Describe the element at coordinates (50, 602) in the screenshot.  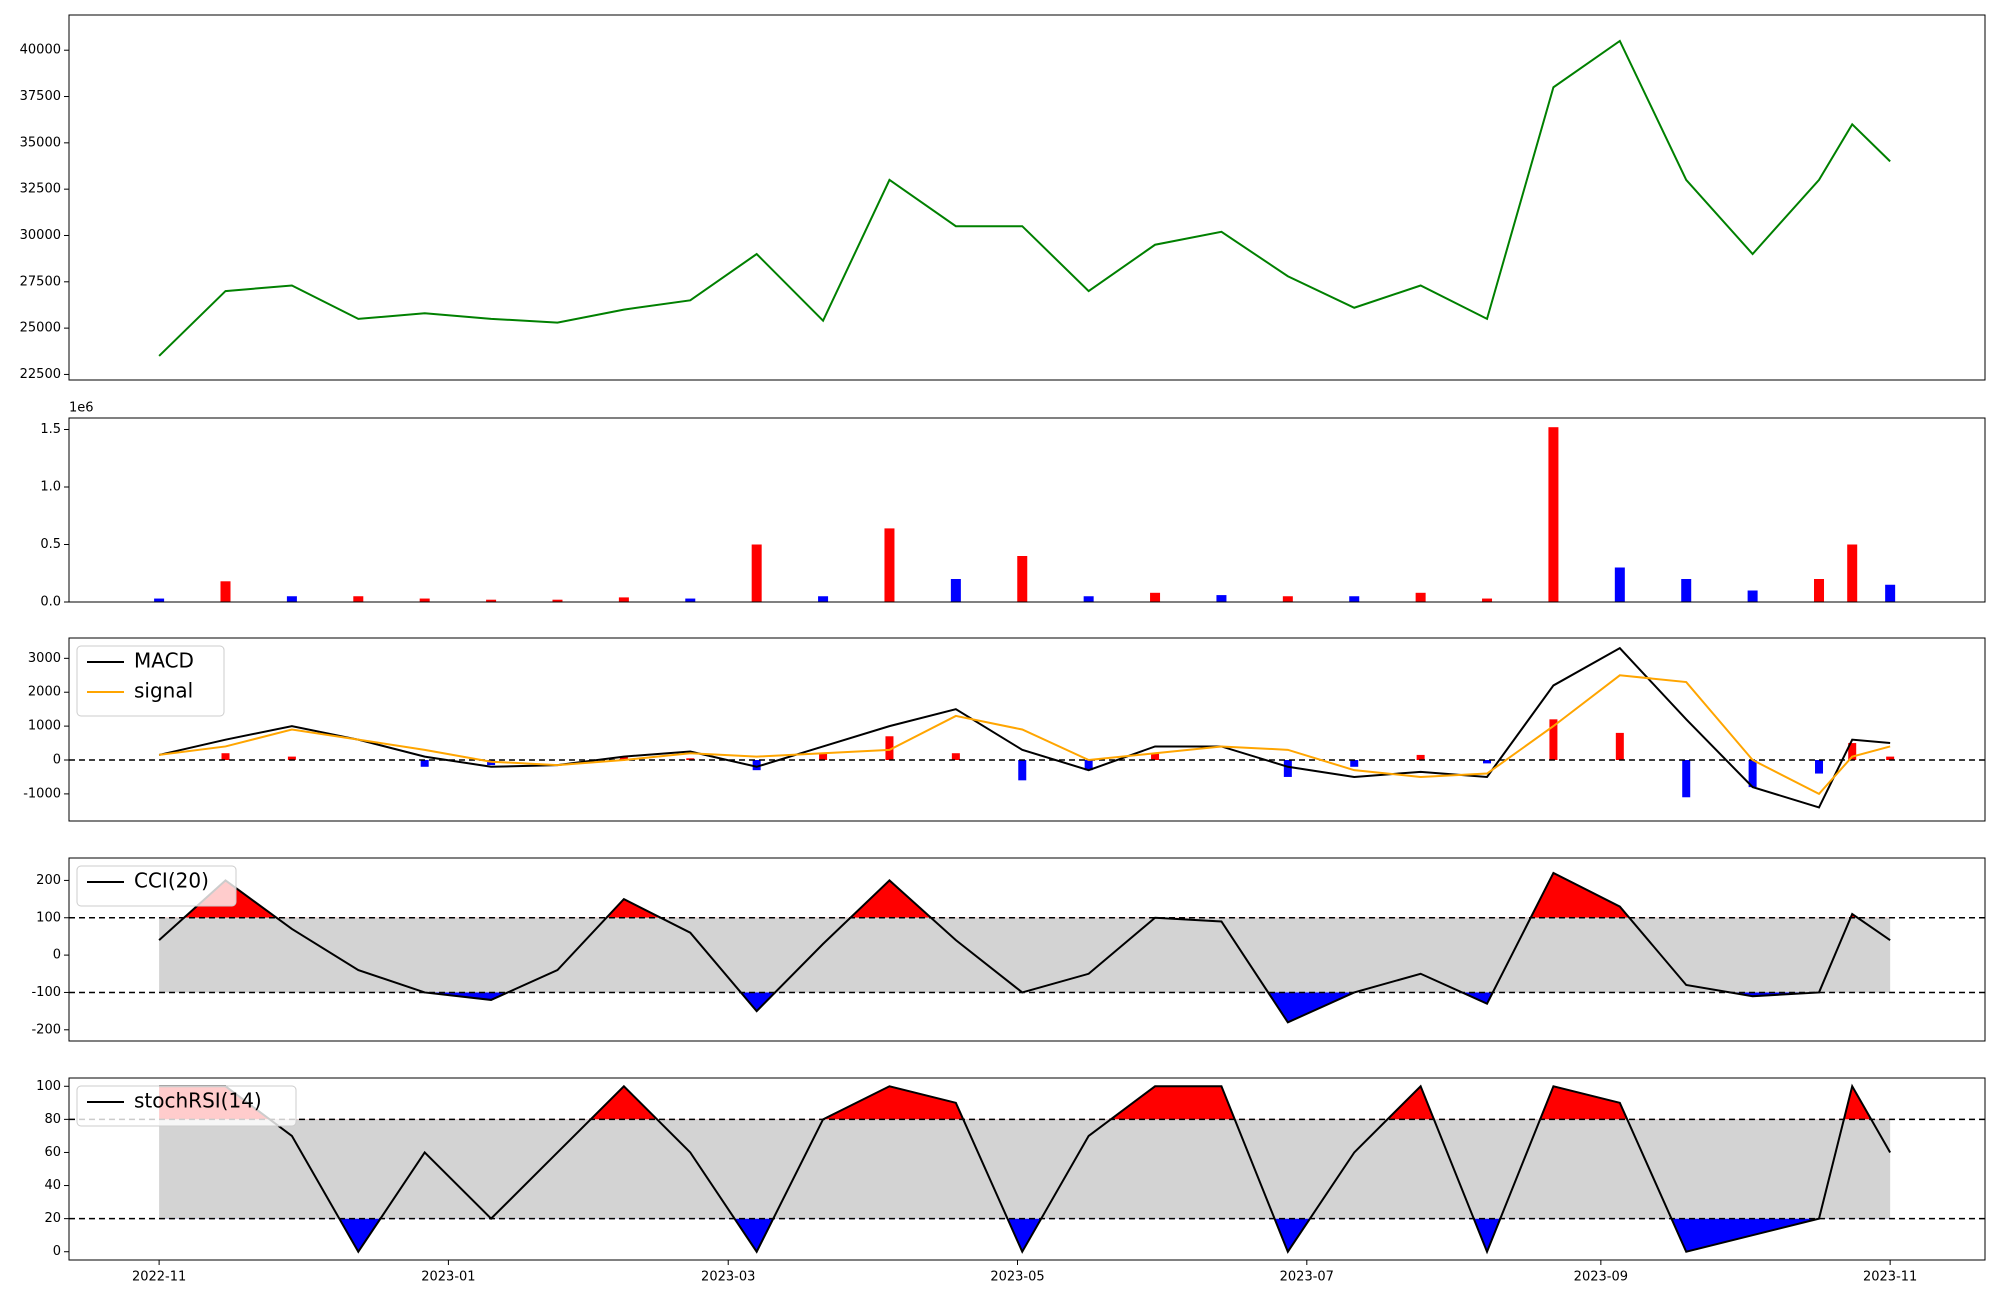
I see `y-tick-label: 0.0` at that location.